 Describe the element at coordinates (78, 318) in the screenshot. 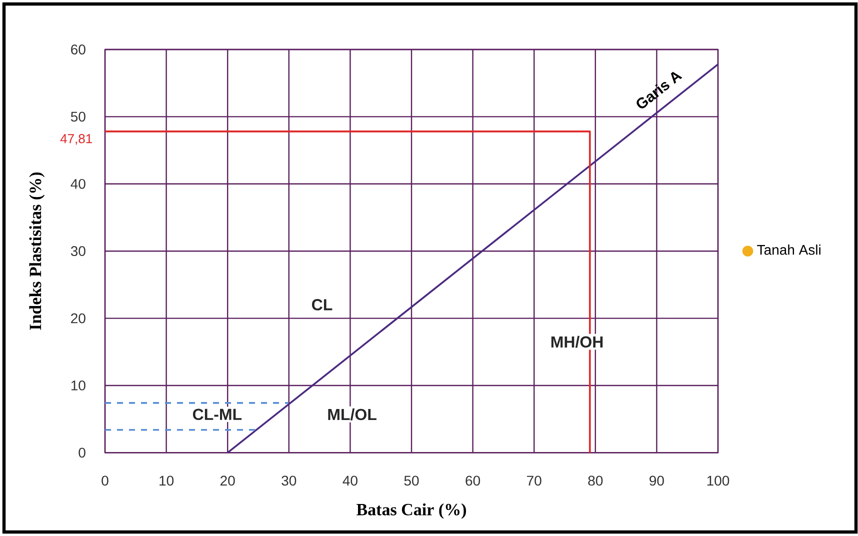

I see `y-tick-label: 20` at that location.